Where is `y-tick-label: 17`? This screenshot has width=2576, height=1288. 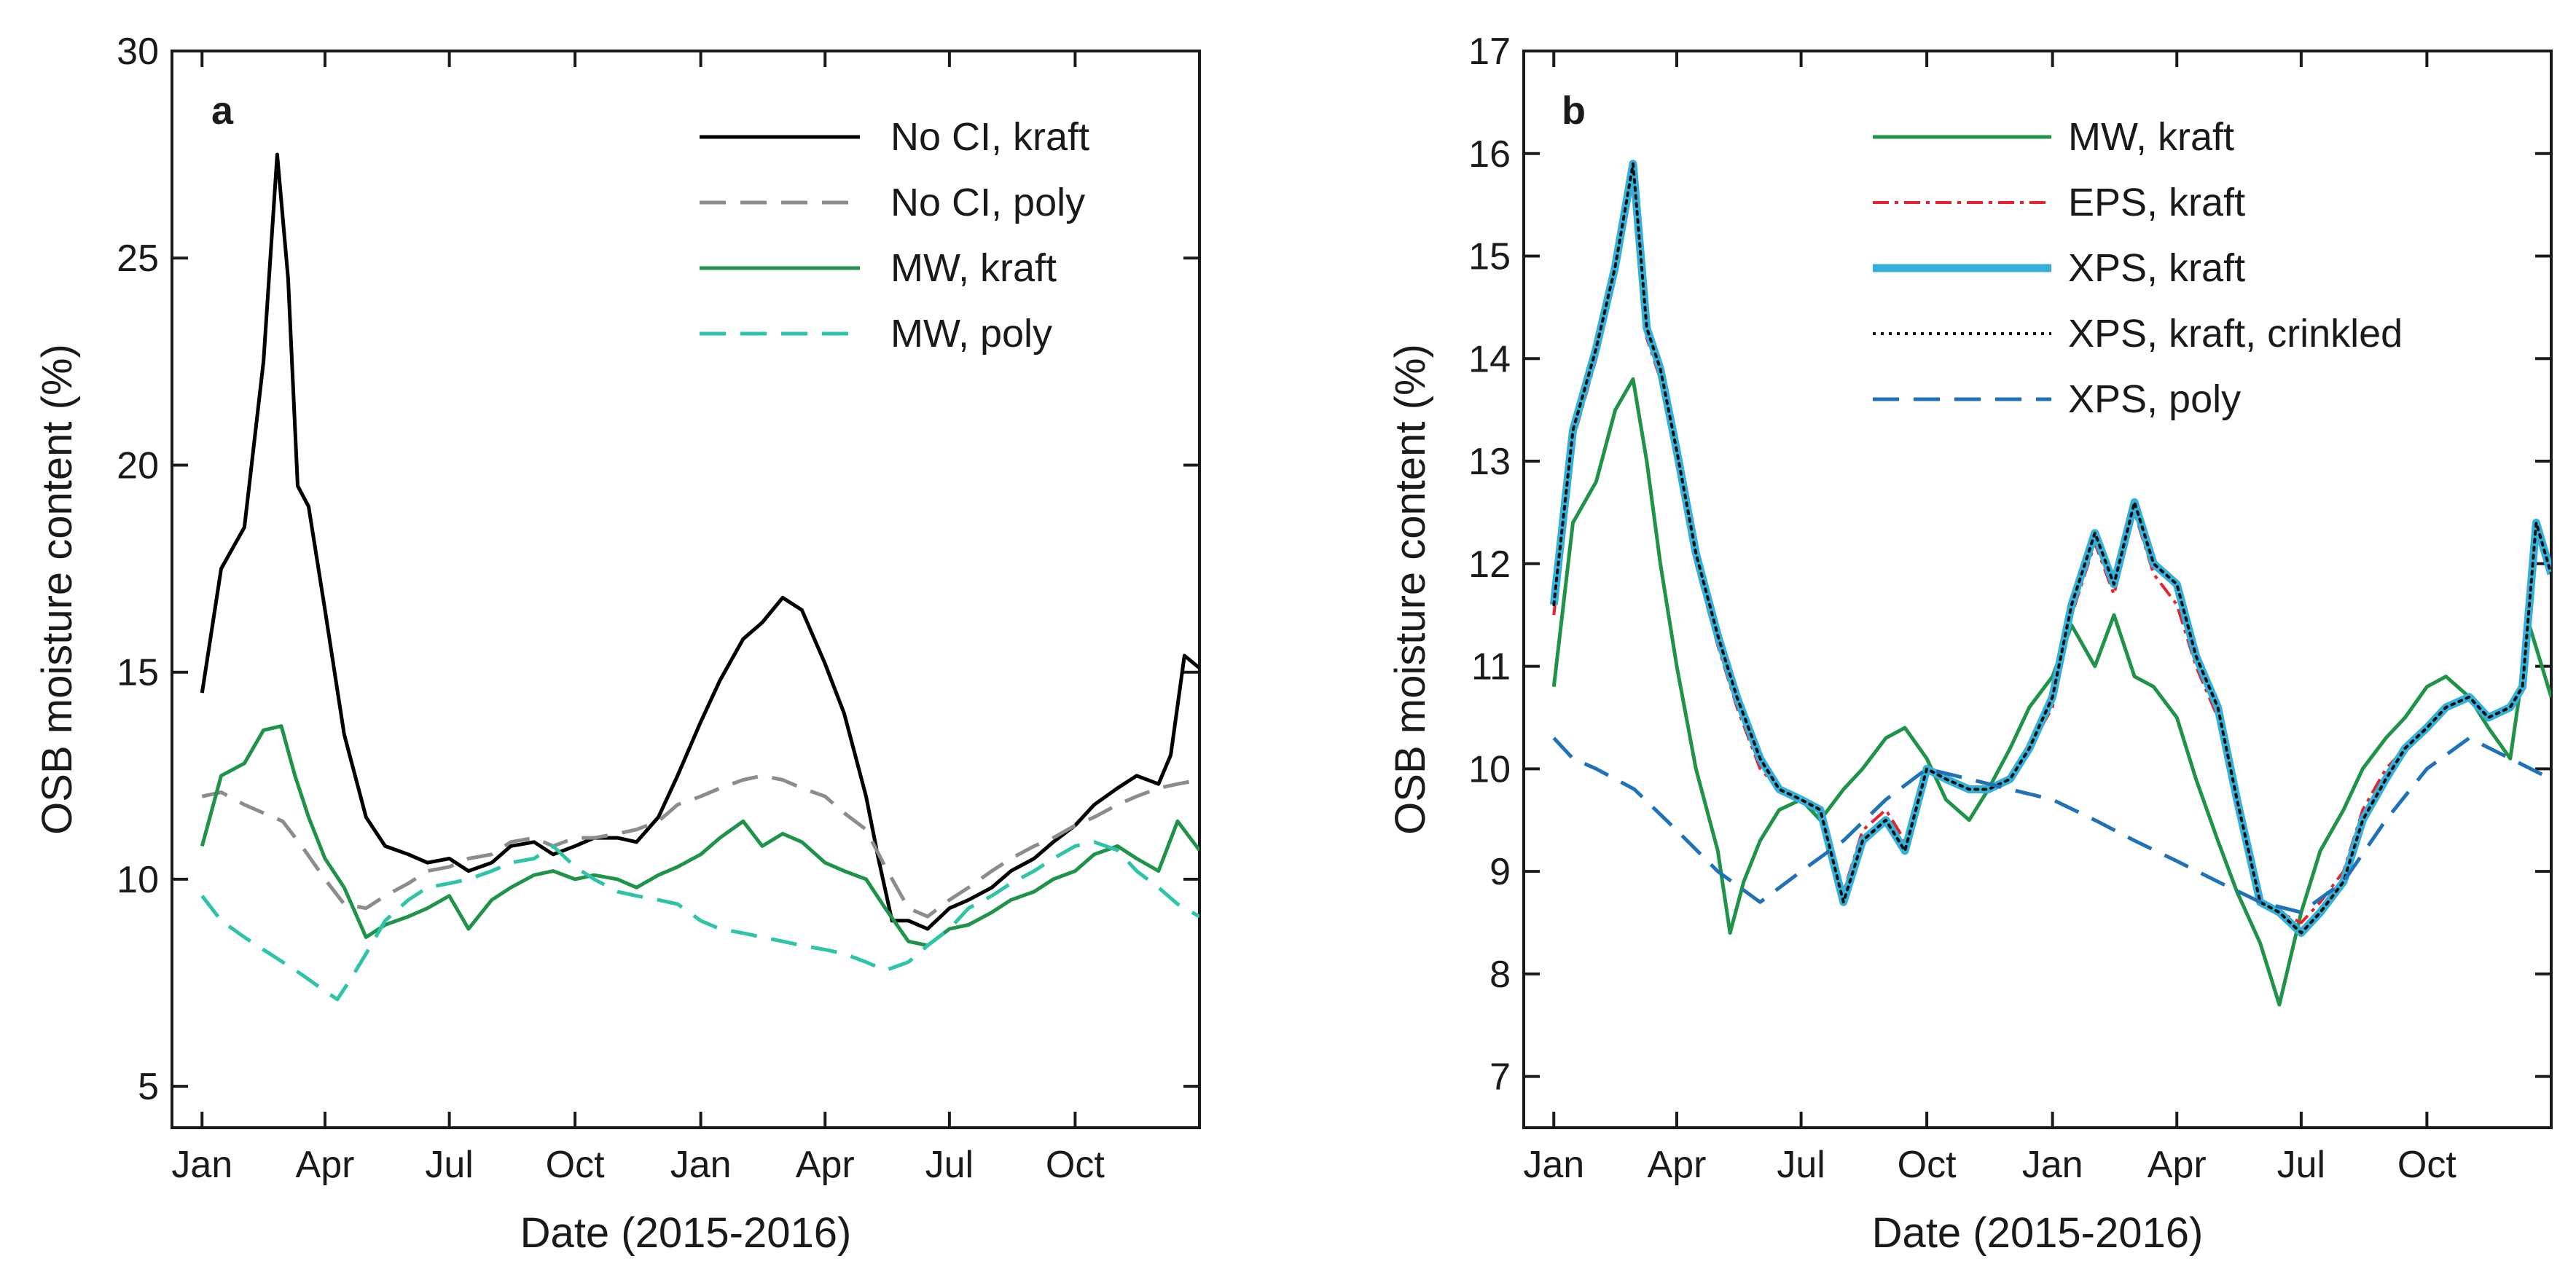 y-tick-label: 17 is located at coordinates (1489, 52).